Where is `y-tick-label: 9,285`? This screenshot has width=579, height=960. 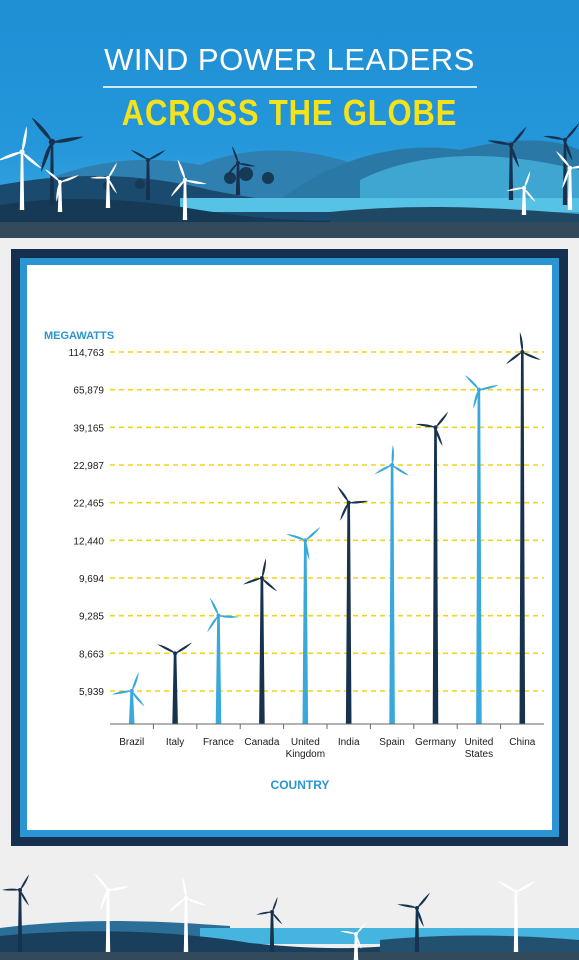 y-tick-label: 9,285 is located at coordinates (91, 617).